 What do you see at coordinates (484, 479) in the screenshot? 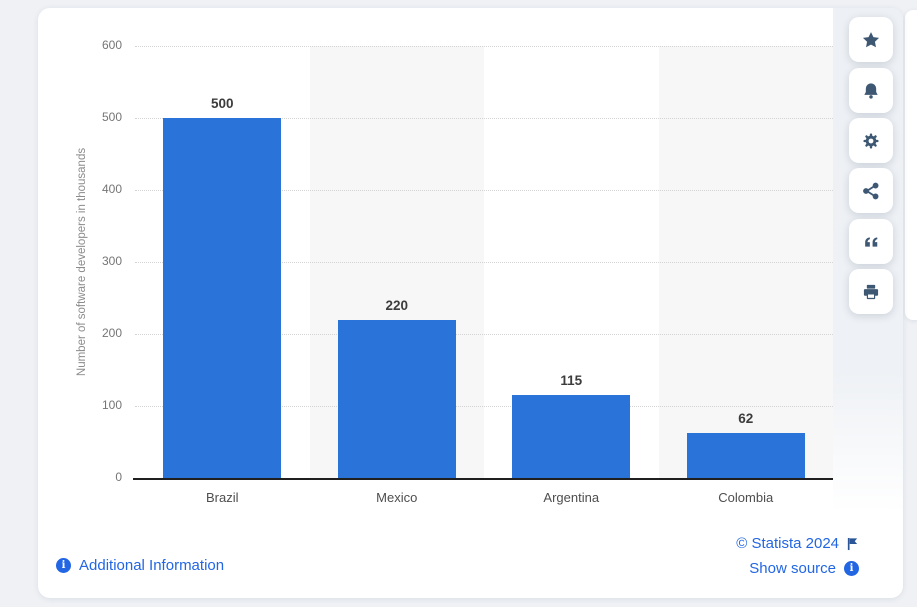
I see `x-axis-line` at bounding box center [484, 479].